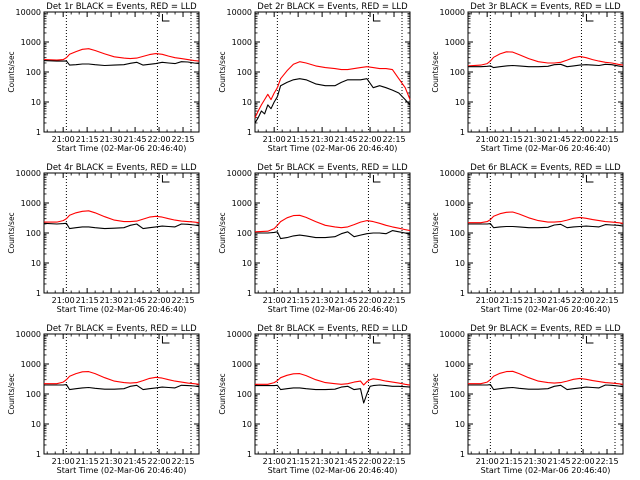  What do you see at coordinates (121, 168) in the screenshot?
I see `panel-title: Det 4r BLACK = Events, RED = LLD` at bounding box center [121, 168].